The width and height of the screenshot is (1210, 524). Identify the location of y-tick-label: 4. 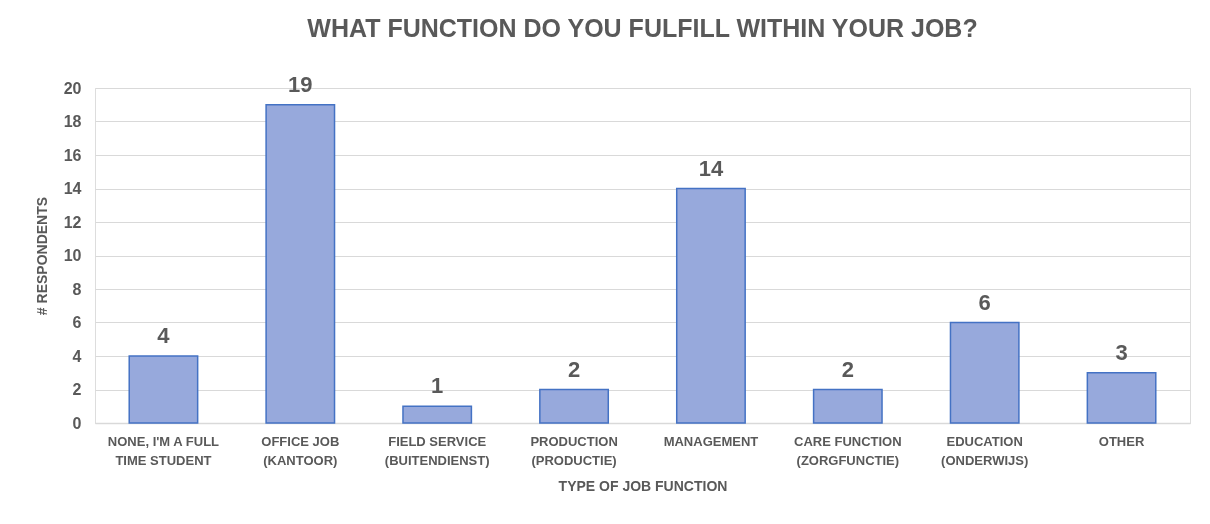
(77, 356).